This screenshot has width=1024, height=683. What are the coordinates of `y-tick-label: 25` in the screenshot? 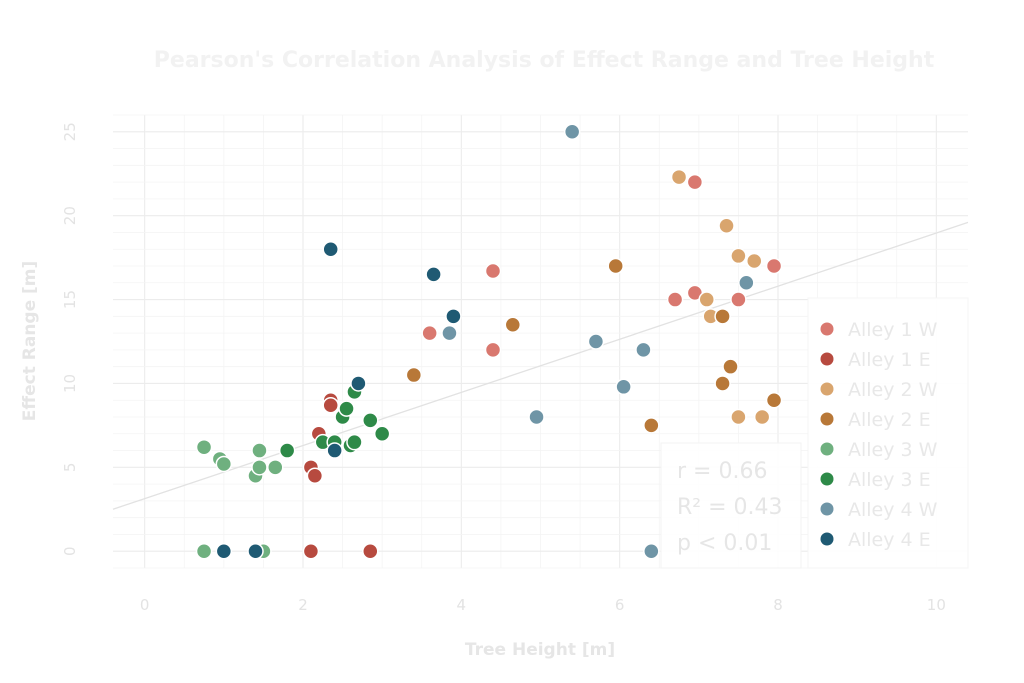 It's located at (70, 131).